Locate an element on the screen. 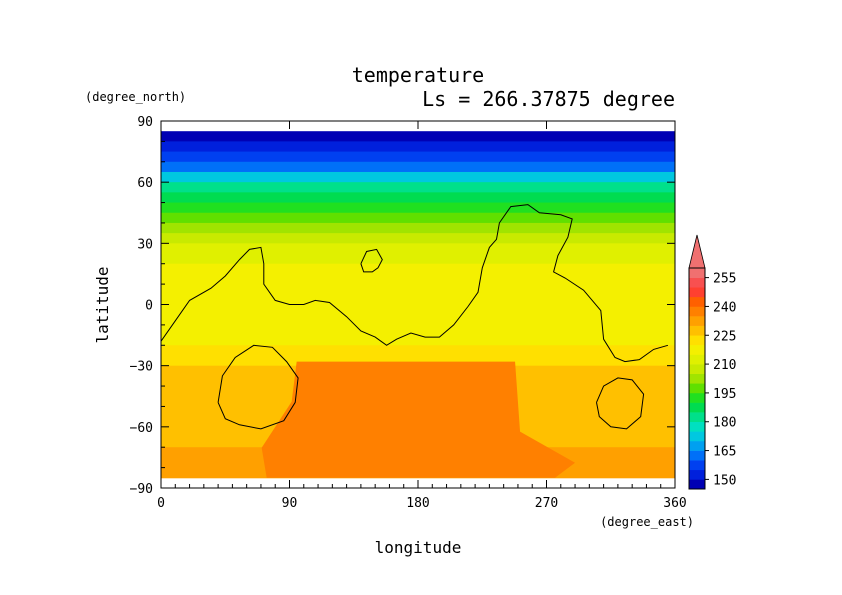 The width and height of the screenshot is (842, 595). colorbar-tick-label: 150 is located at coordinates (724, 480).